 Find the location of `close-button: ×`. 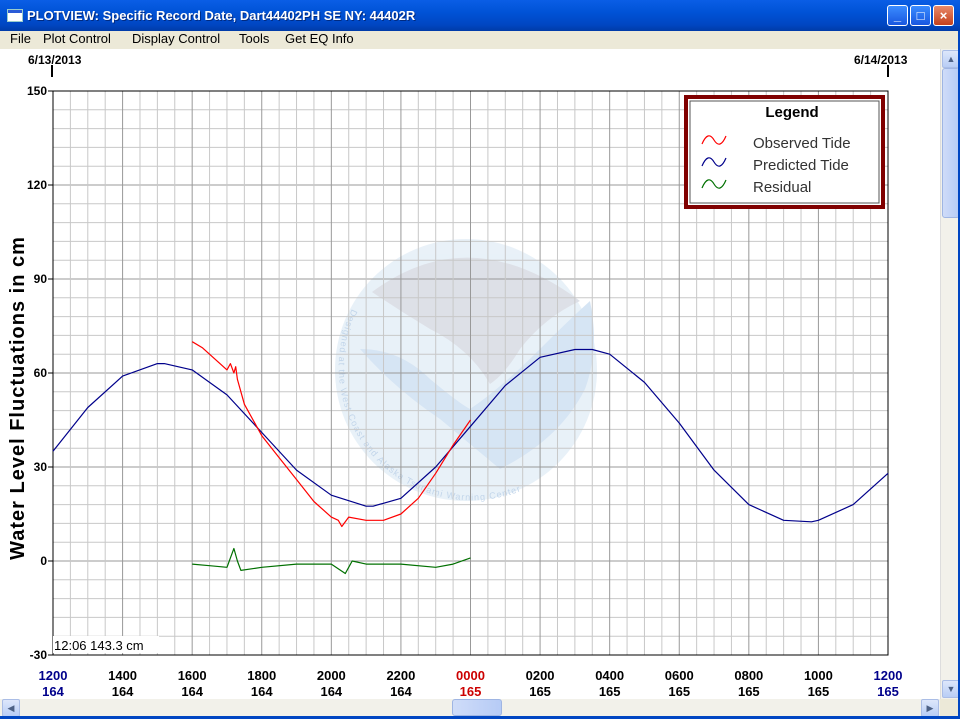

close-button: × is located at coordinates (943, 15).